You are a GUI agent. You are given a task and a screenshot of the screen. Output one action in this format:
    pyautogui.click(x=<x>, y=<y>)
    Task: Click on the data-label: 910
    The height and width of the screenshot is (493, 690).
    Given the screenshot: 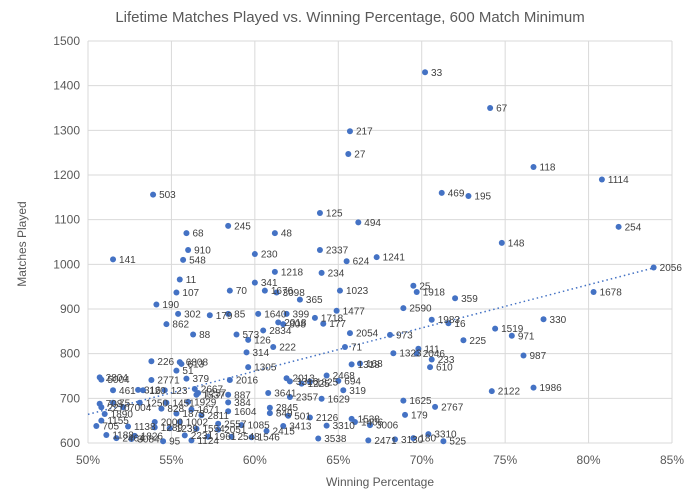 What is the action you would take?
    pyautogui.click(x=202, y=251)
    